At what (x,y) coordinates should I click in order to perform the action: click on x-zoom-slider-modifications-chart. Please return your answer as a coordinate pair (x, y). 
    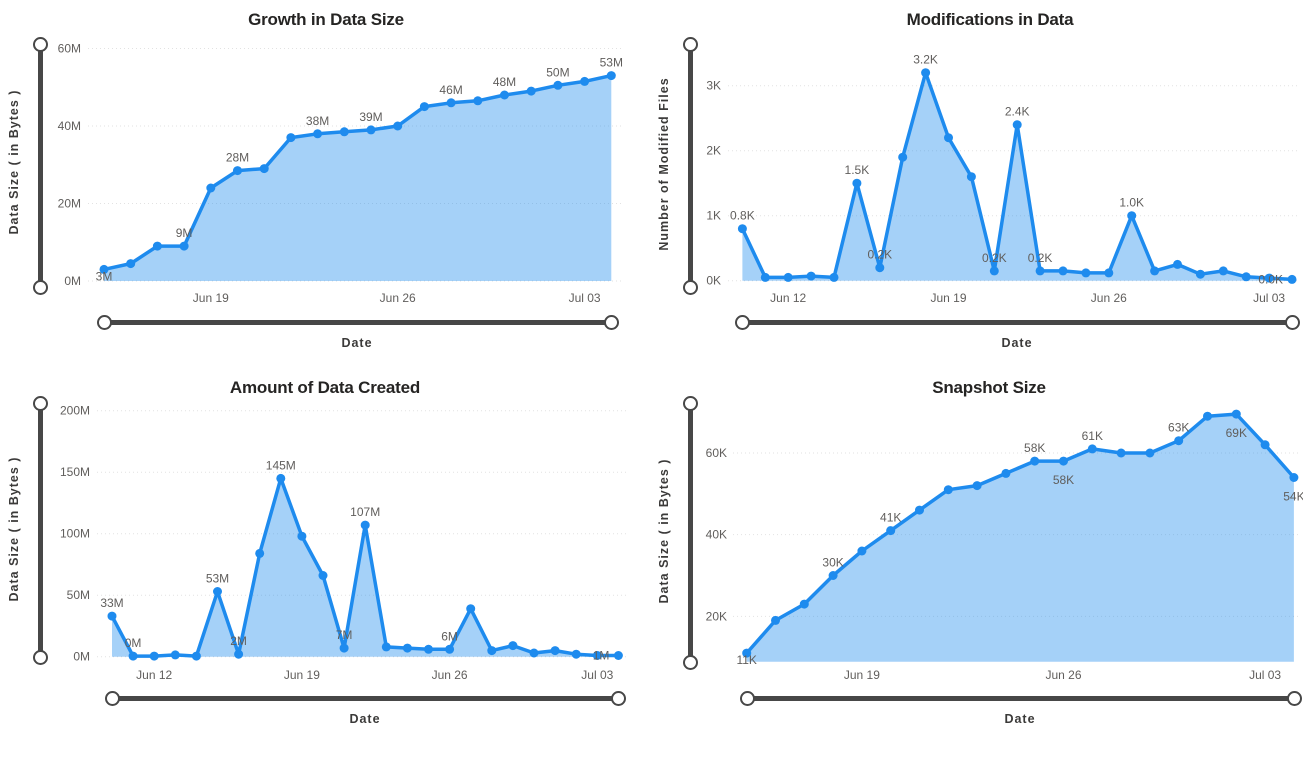
    Looking at the image, I should click on (1017, 322).